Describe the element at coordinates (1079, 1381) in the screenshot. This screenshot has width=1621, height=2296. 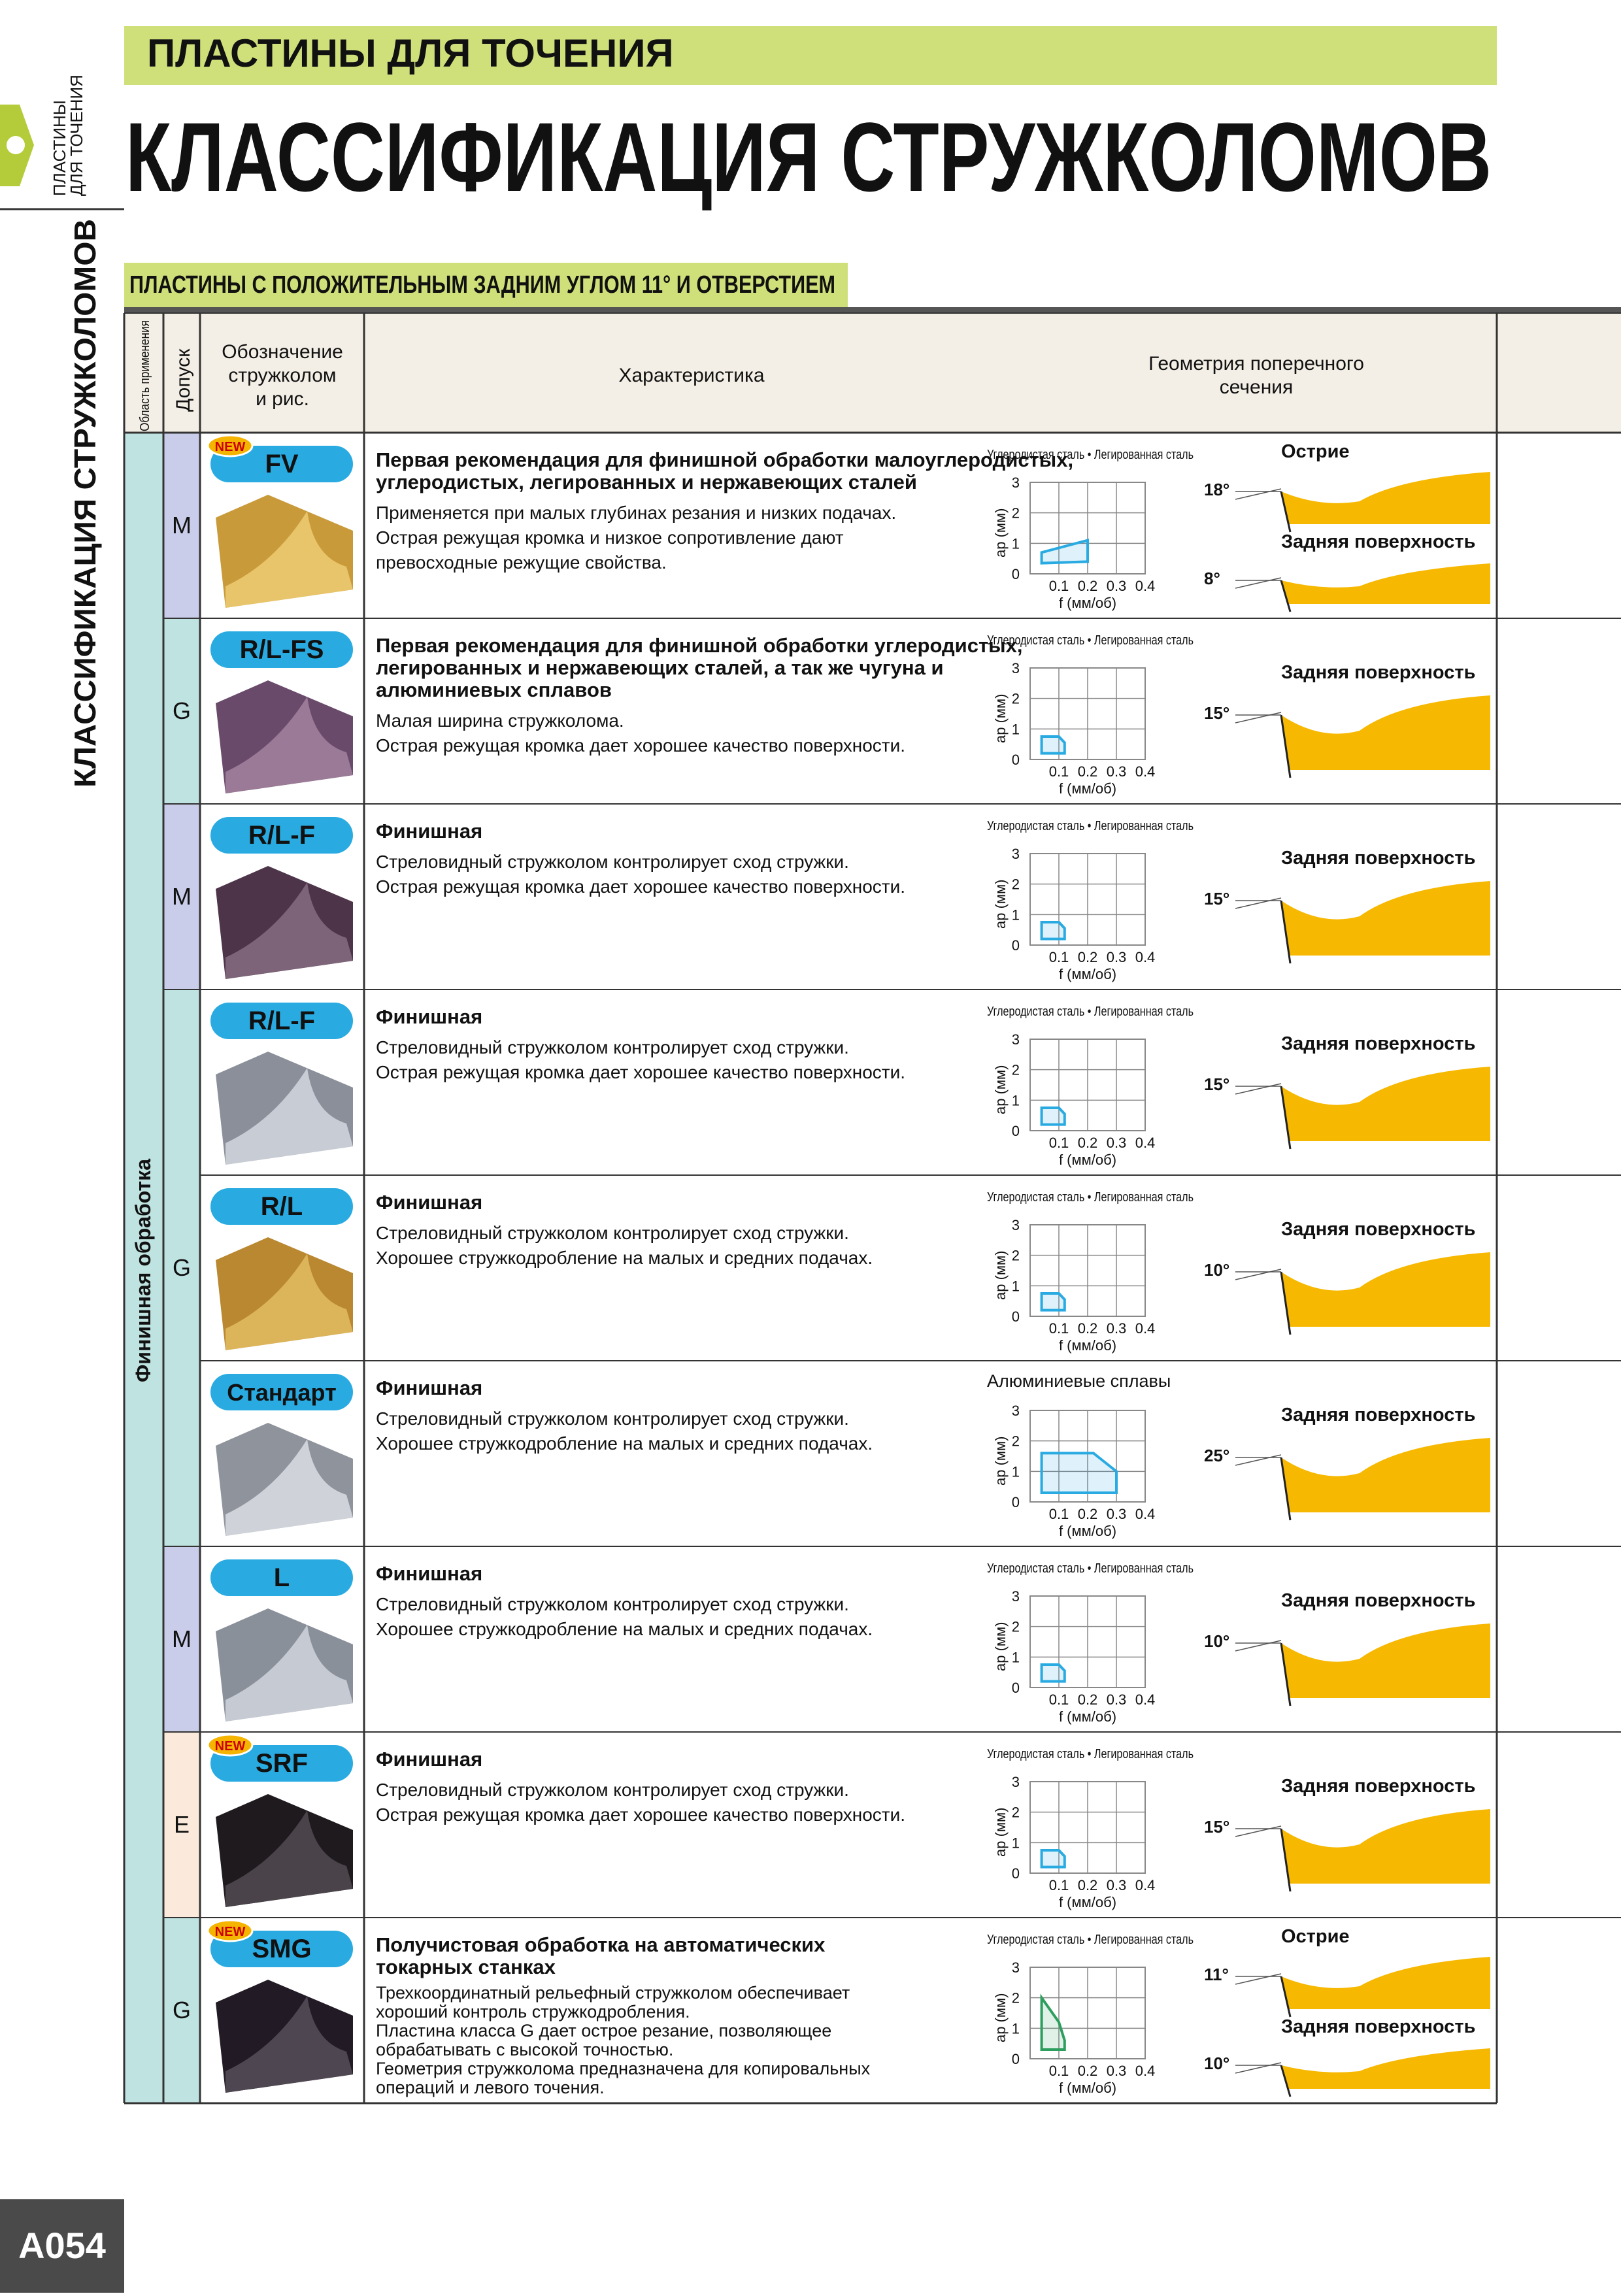
I see `chart-label: Алюминиевые сплавы` at that location.